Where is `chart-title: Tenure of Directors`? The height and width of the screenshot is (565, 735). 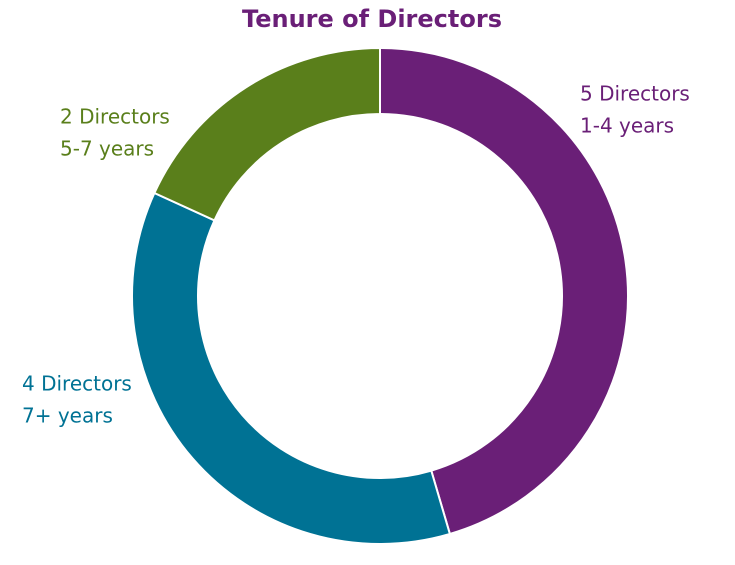 chart-title: Tenure of Directors is located at coordinates (372, 19).